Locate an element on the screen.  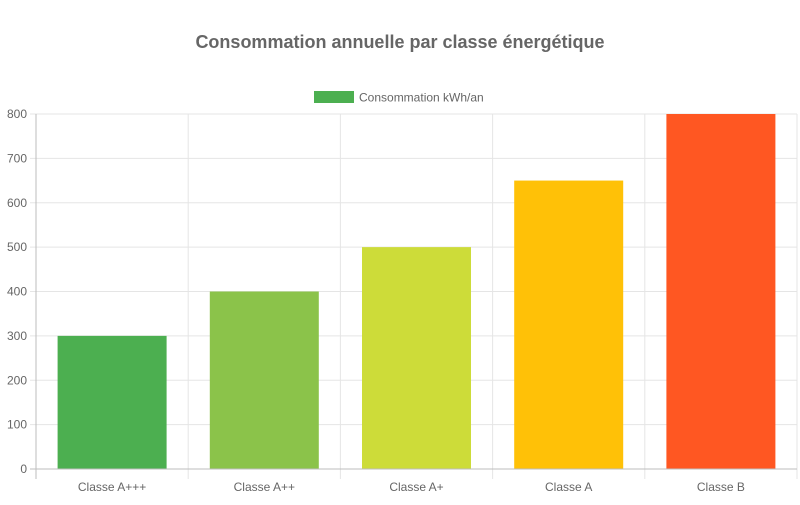
y-tick-label: 300 is located at coordinates (17, 336).